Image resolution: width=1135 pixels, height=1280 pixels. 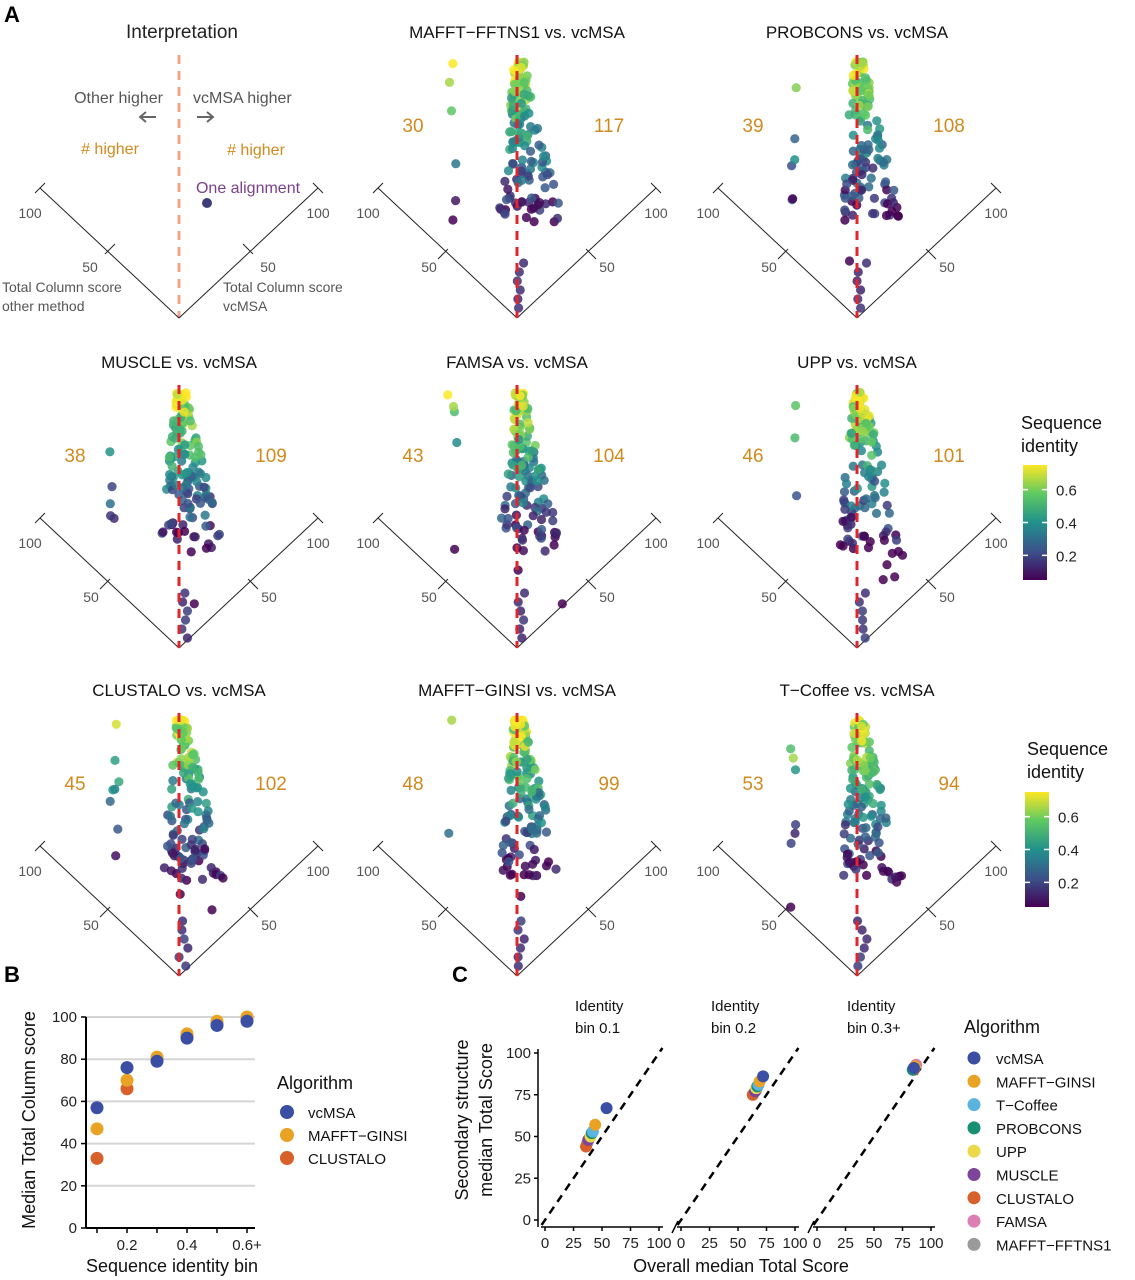 I want to click on panel-c-legend-title: Algorithm, so click(x=1002, y=1027).